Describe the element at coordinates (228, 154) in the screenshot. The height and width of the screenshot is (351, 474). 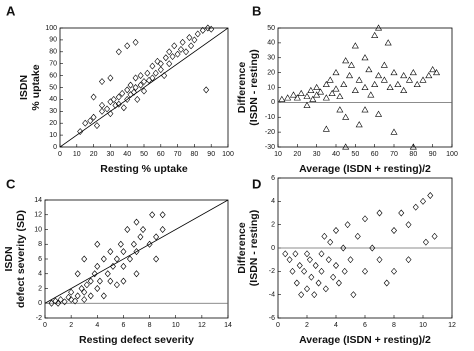
I see `x-tick-label: 100` at that location.